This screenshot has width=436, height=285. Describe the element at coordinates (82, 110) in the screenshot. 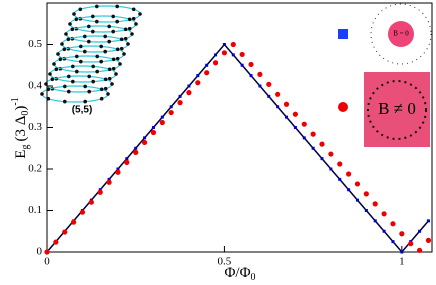

I see `annotation: (5,5)` at that location.